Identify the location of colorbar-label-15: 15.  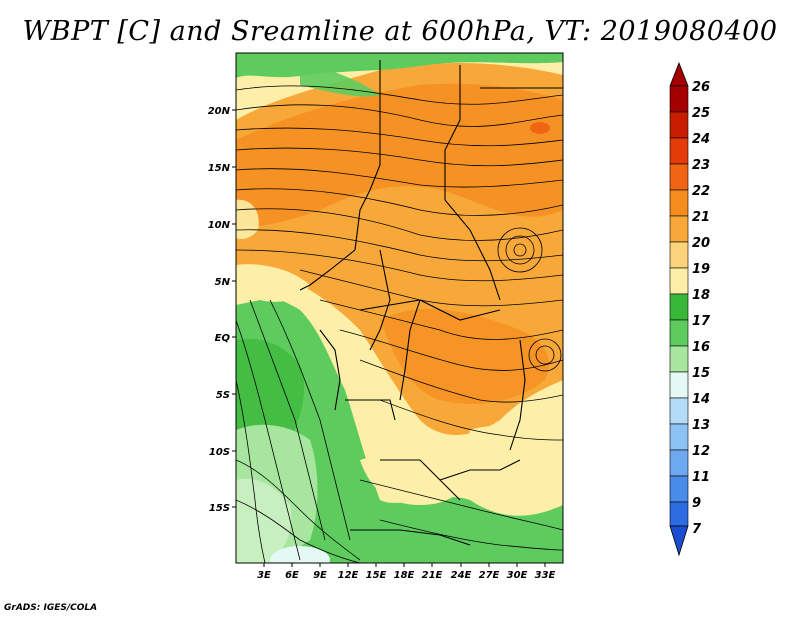
(701, 373).